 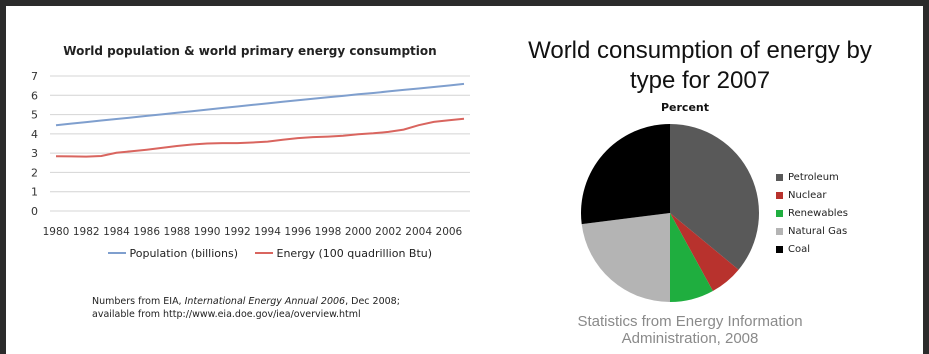 I want to click on line-chart-y-axis: 0 1 2 3 4 5 6 7, so click(x=34, y=144).